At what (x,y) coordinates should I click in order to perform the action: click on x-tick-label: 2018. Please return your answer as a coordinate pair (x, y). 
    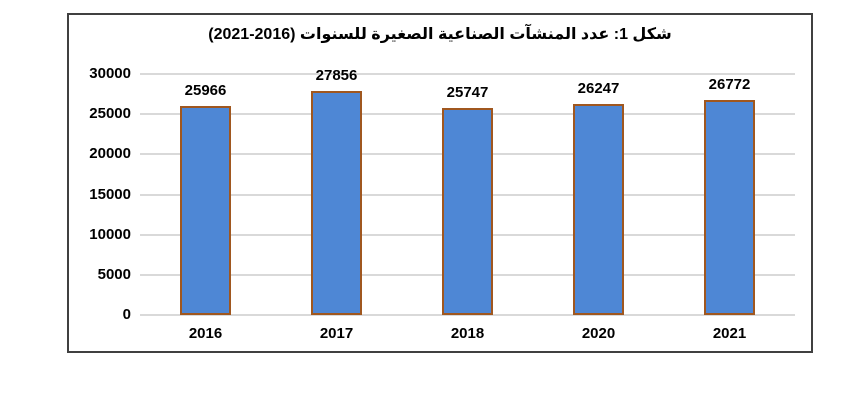
    Looking at the image, I should click on (467, 333).